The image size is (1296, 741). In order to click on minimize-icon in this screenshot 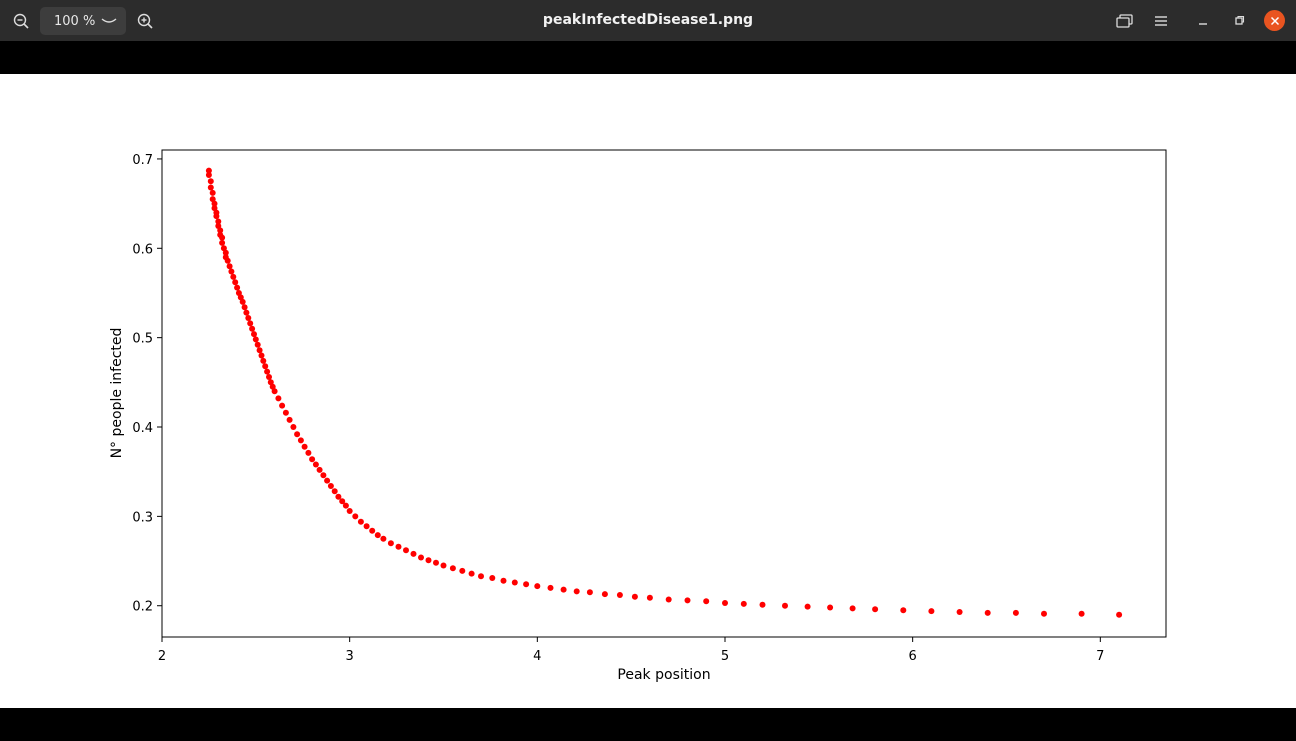, I will do `click(1203, 21)`.